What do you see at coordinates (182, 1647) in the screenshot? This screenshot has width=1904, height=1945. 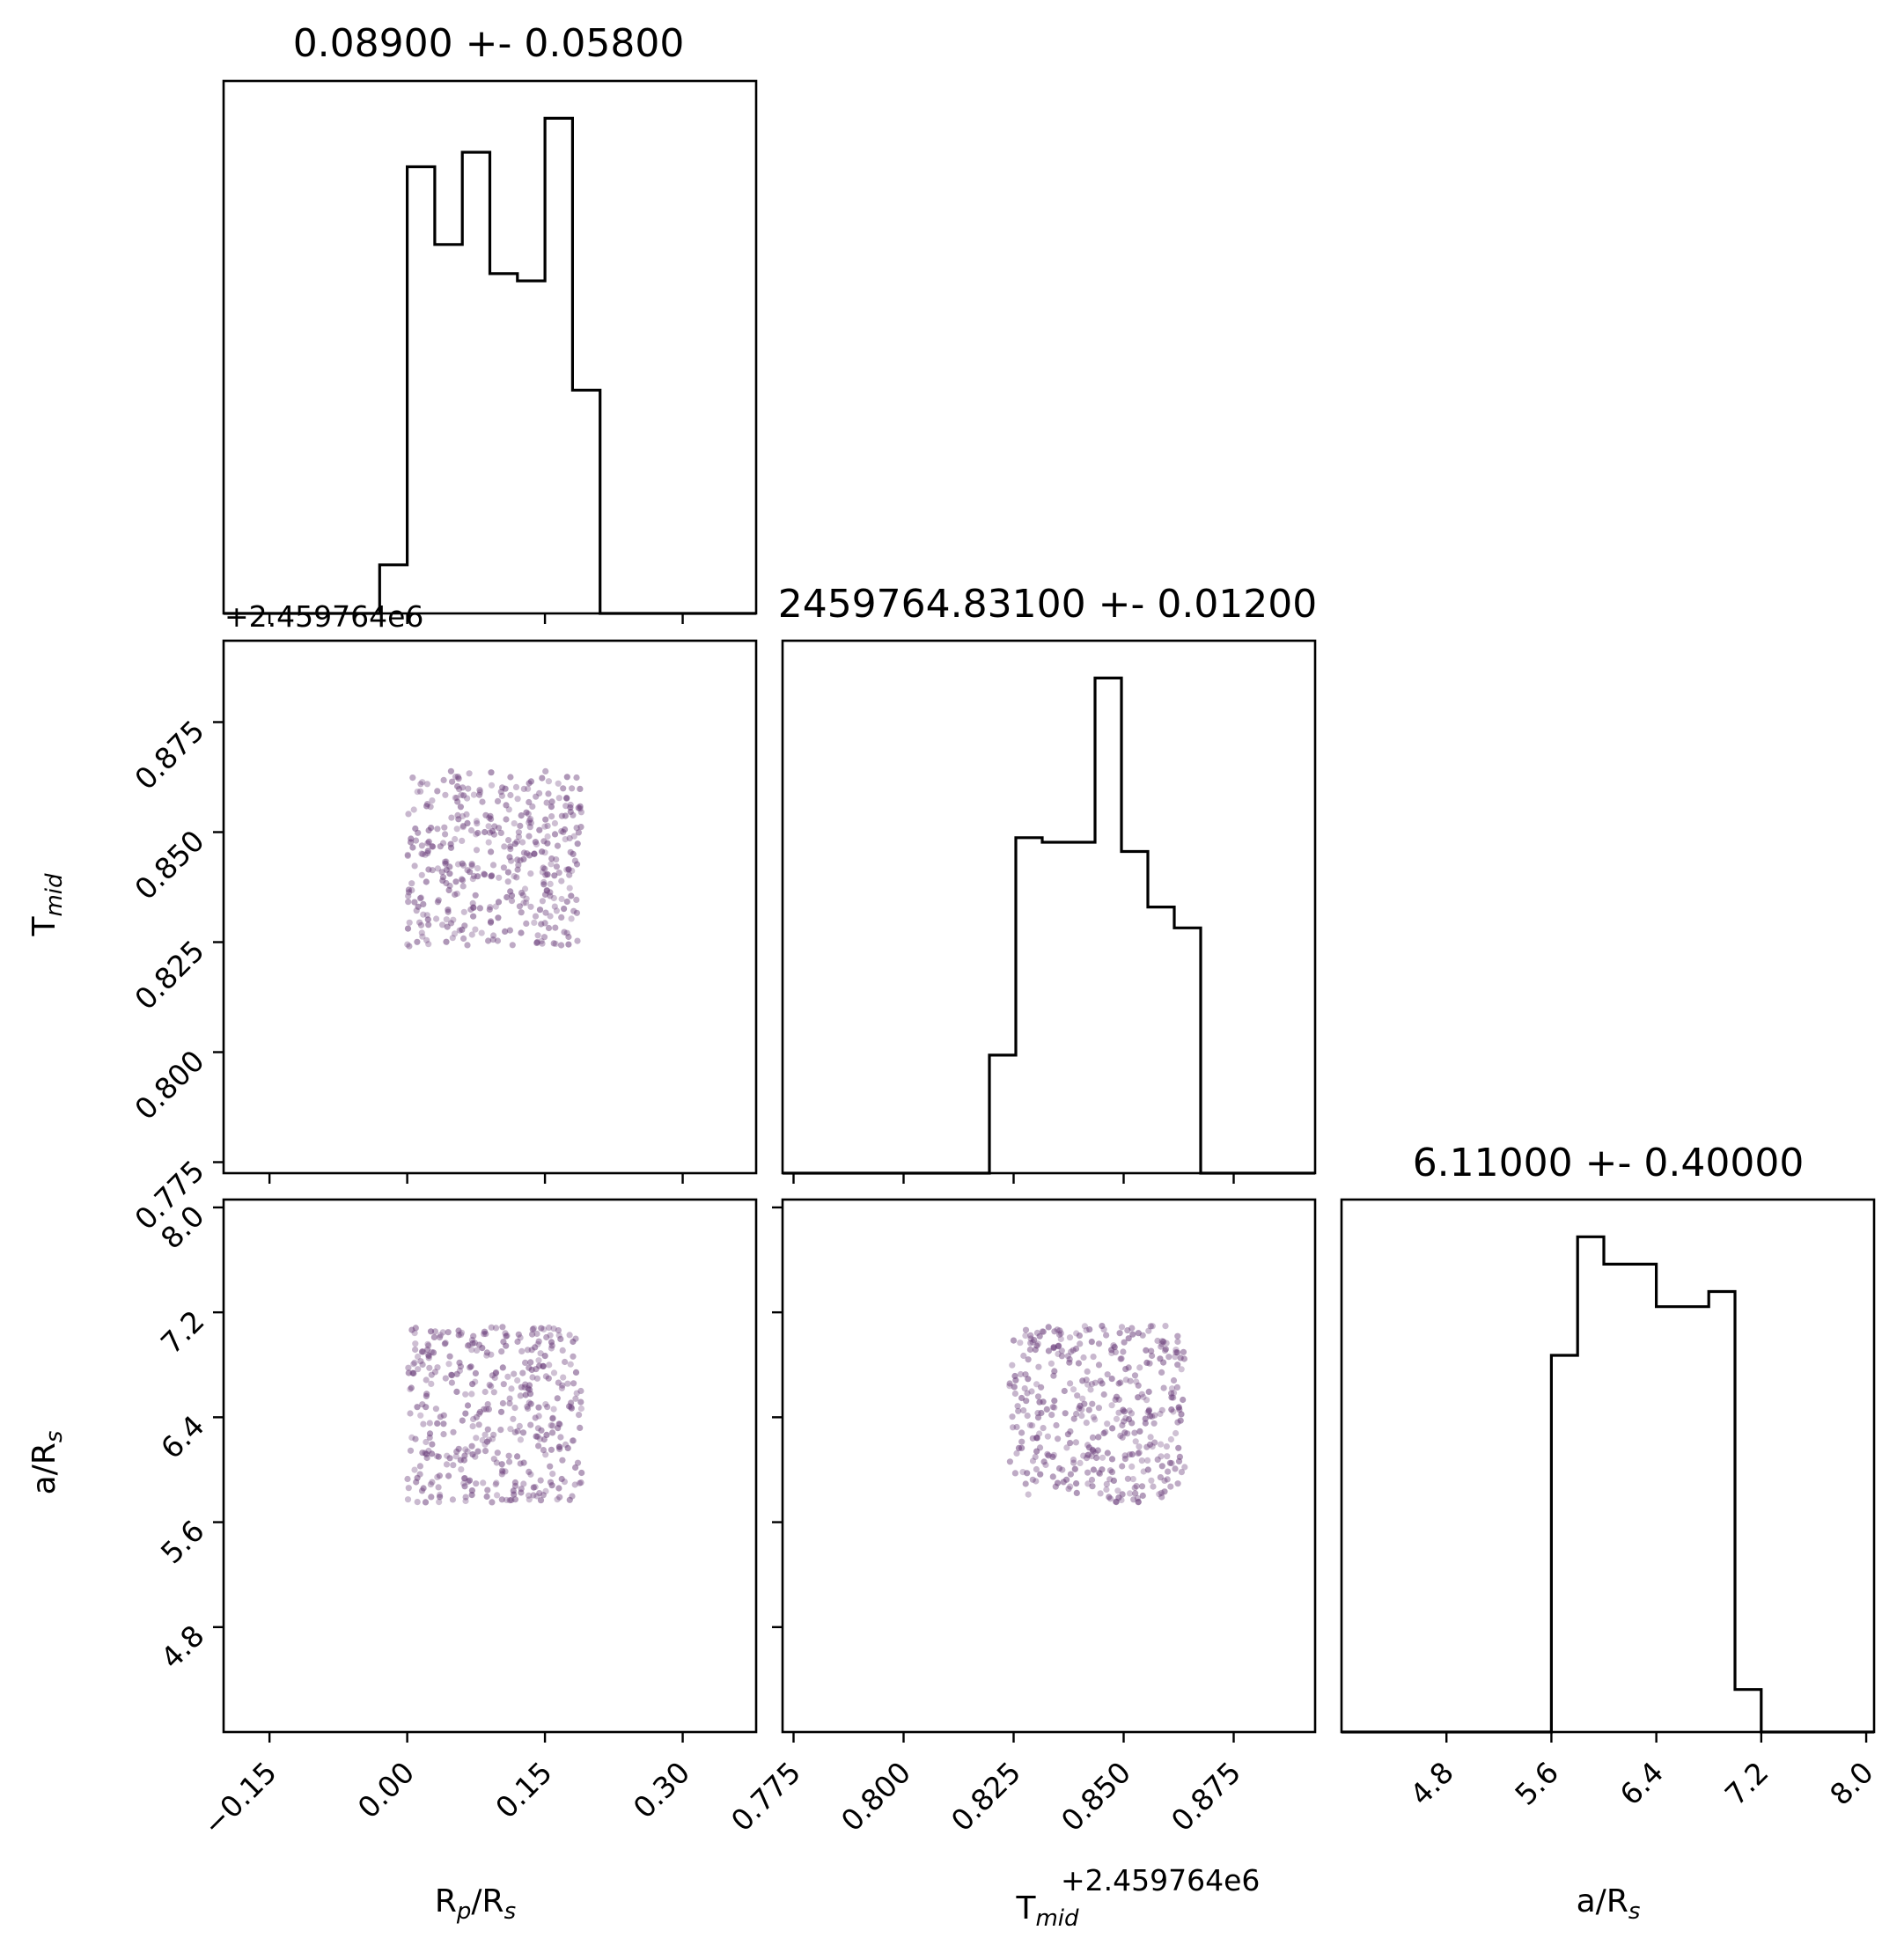 I see `y-tick-label: 4.8` at bounding box center [182, 1647].